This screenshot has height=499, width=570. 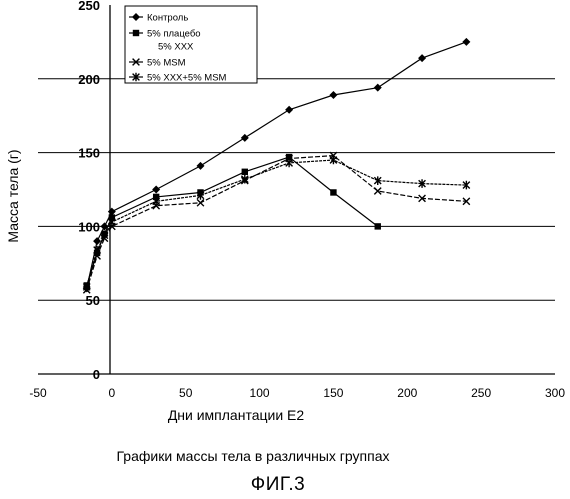 I want to click on series-line, so click(x=232, y=221).